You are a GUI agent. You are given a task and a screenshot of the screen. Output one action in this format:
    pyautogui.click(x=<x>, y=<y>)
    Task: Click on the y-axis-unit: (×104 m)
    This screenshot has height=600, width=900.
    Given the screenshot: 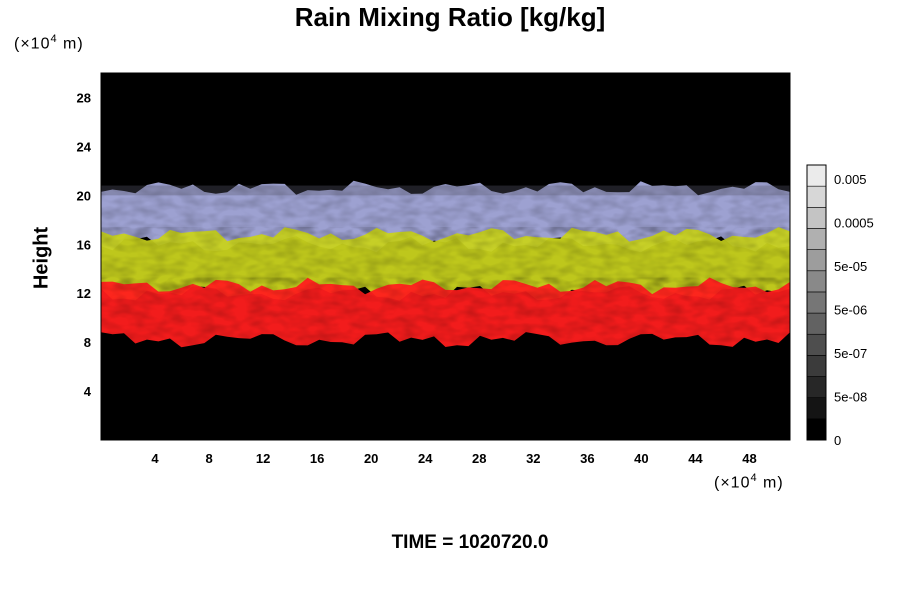 What is the action you would take?
    pyautogui.click(x=49, y=43)
    